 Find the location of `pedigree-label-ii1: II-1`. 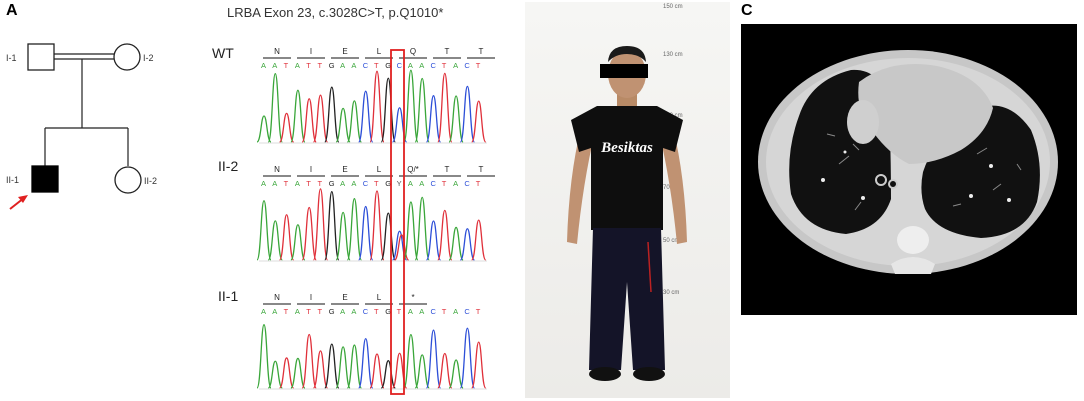

pedigree-label-ii1: II-1 is located at coordinates (13, 180).